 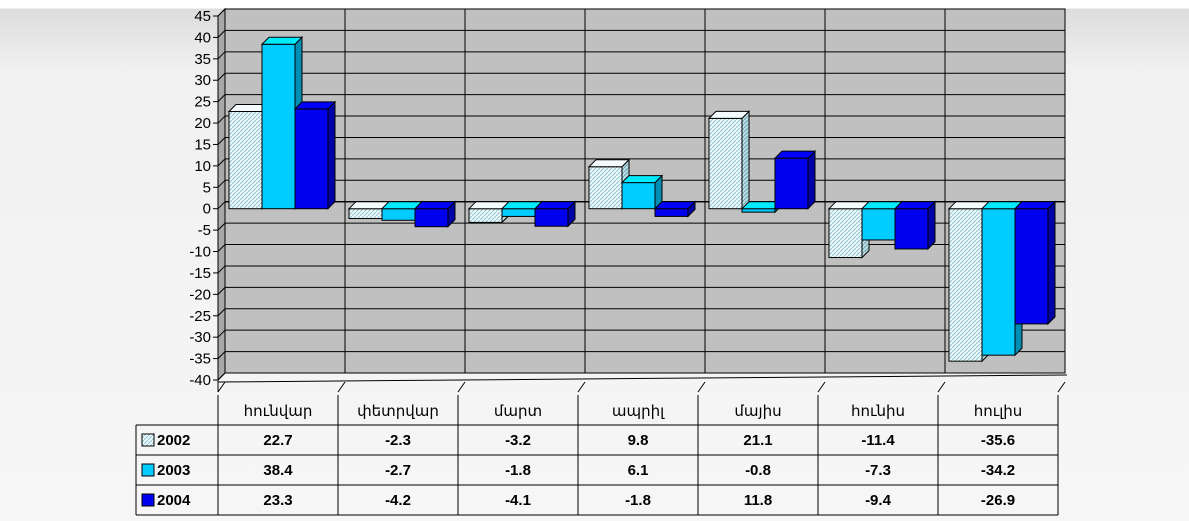 I want to click on bar-2003-ապրիլ, so click(x=642, y=192).